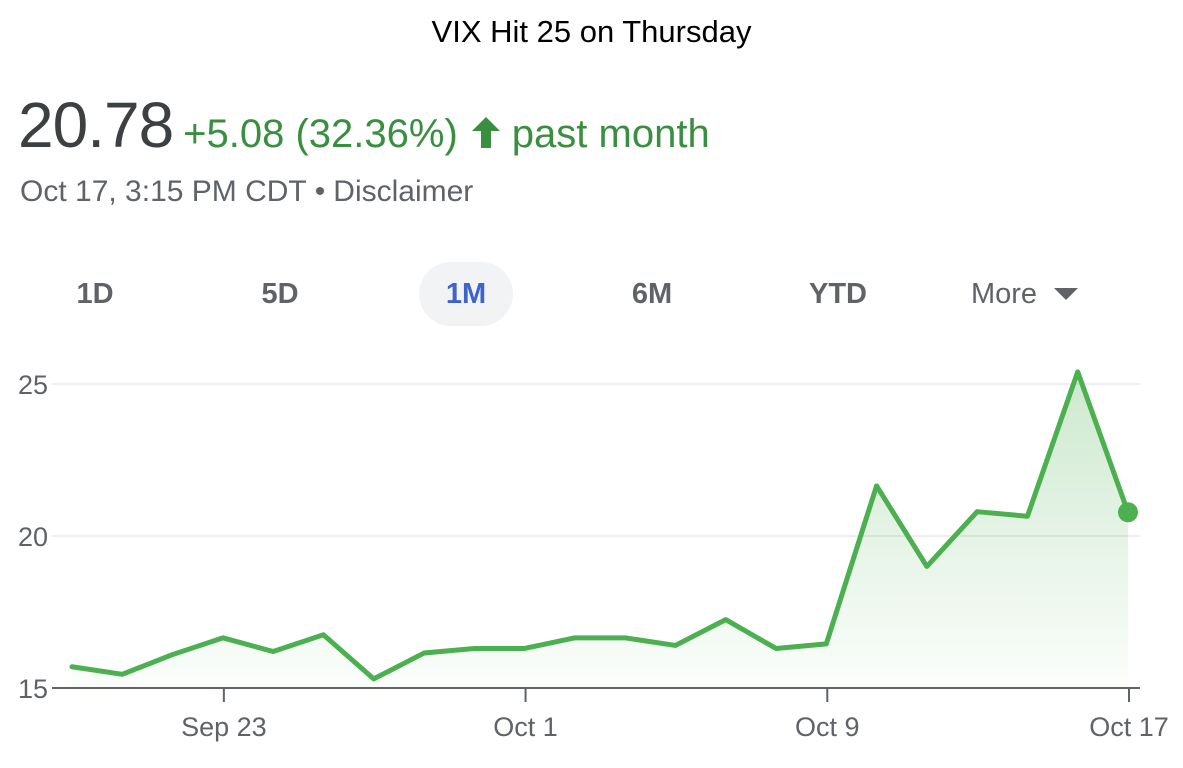 This screenshot has height=768, width=1183. Describe the element at coordinates (320, 134) in the screenshot. I see `price-change: +5.08 (32.36%)` at that location.